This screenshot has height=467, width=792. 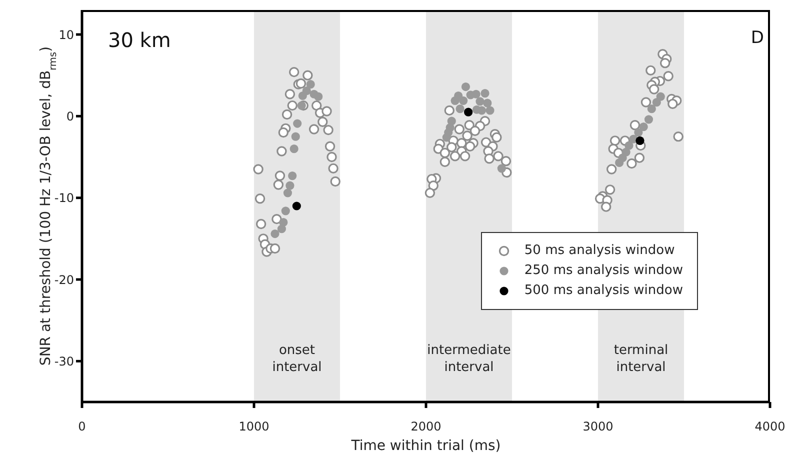 I want to click on band-label: terminal interval, so click(x=641, y=359).